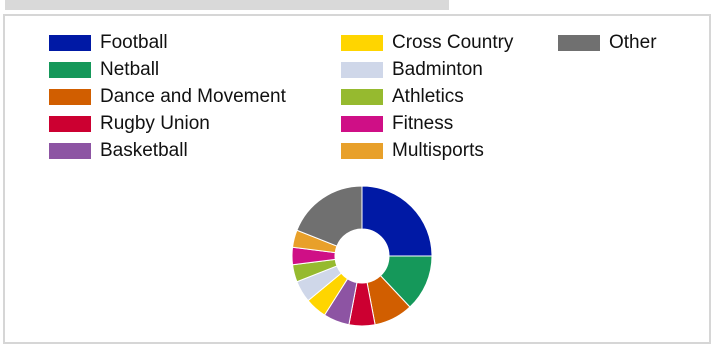  Describe the element at coordinates (144, 150) in the screenshot. I see `legend-label: Basketball` at that location.